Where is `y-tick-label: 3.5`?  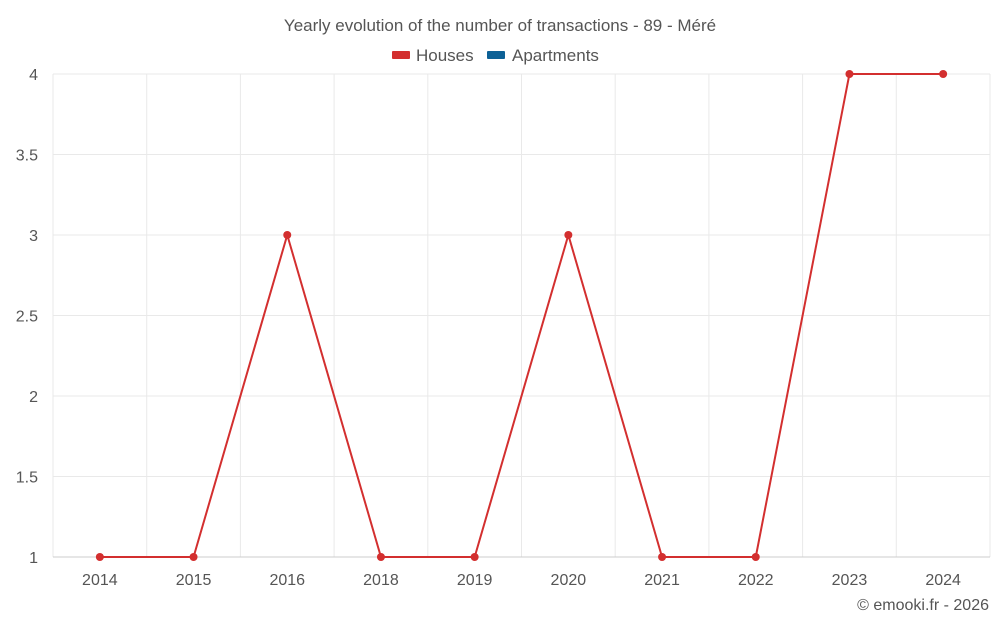
y-tick-label: 3.5 is located at coordinates (27, 156).